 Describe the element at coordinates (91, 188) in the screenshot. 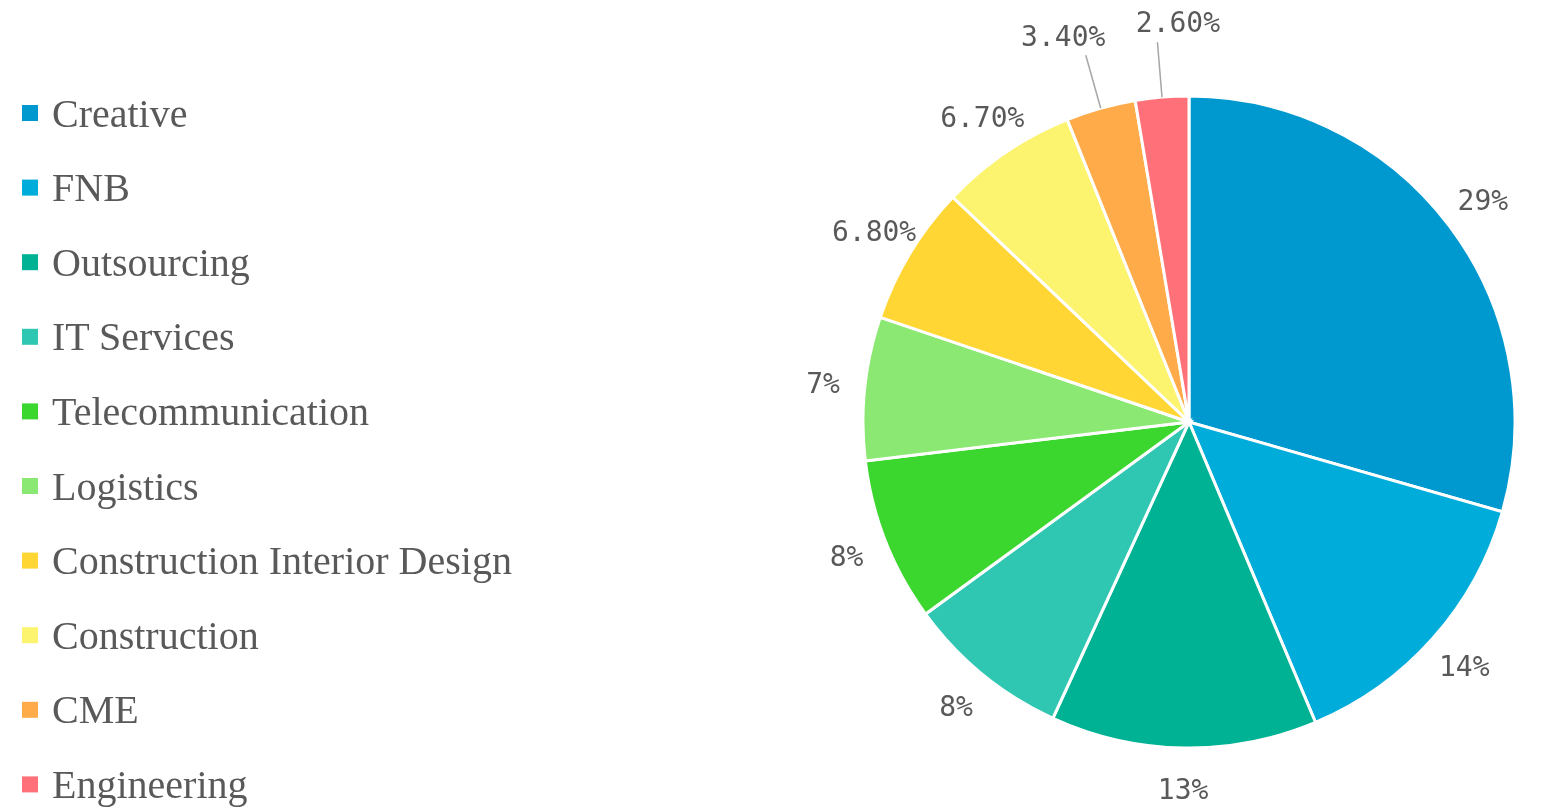

I see `legend-label: FNB` at that location.